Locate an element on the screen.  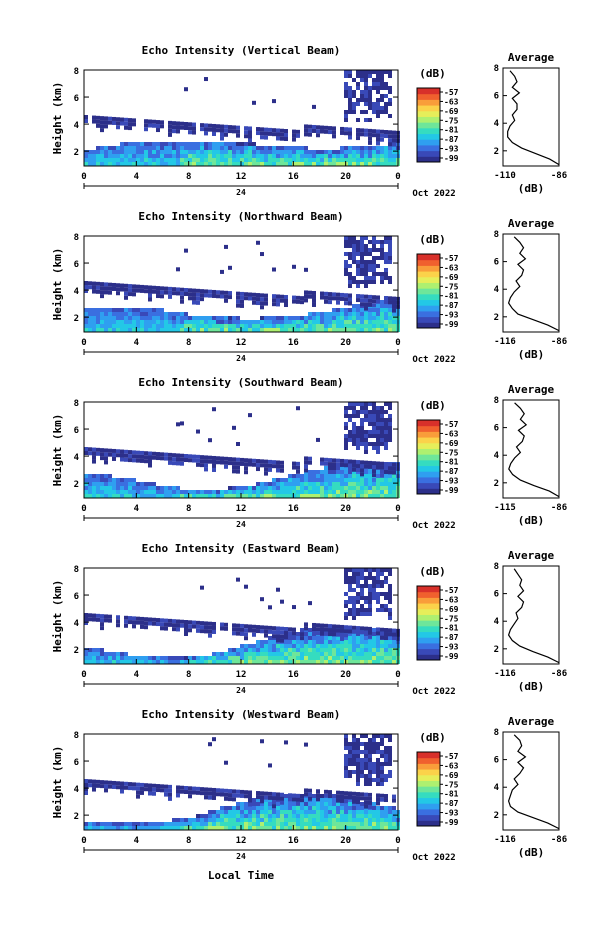
x-tick-label: 4 is located at coordinates (137, 841).